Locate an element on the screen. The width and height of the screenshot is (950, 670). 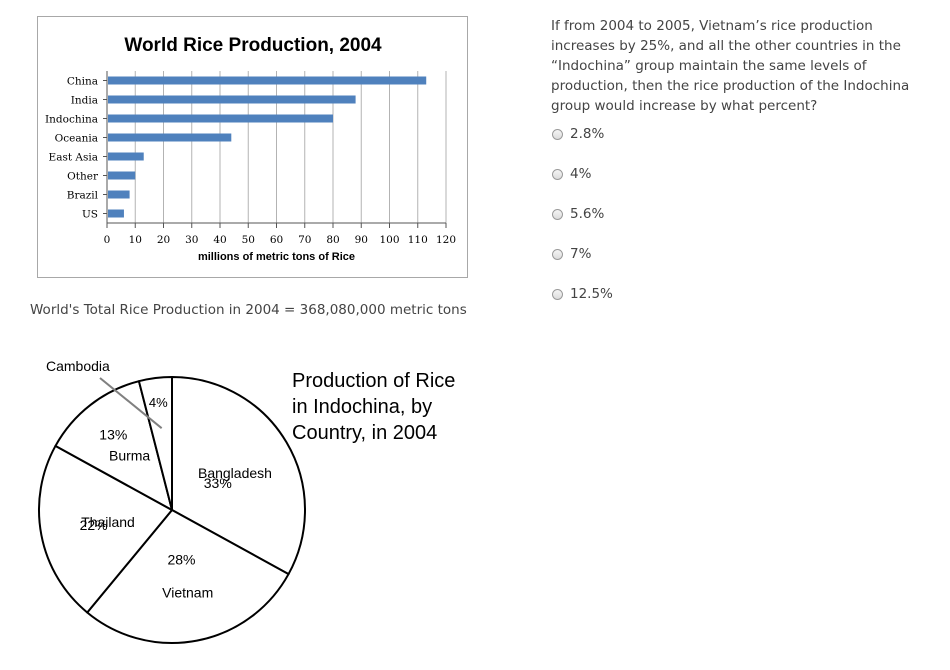
option-label: 4% is located at coordinates (581, 174).